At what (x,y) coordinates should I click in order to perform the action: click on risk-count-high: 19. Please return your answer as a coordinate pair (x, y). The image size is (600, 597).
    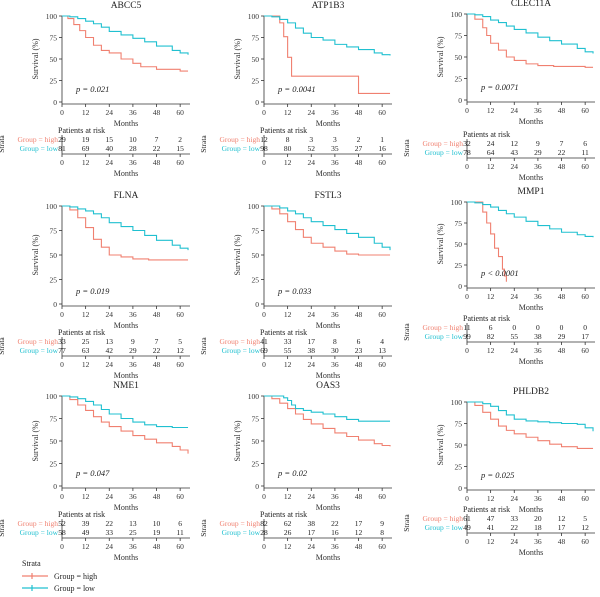
    Looking at the image, I should click on (86, 139).